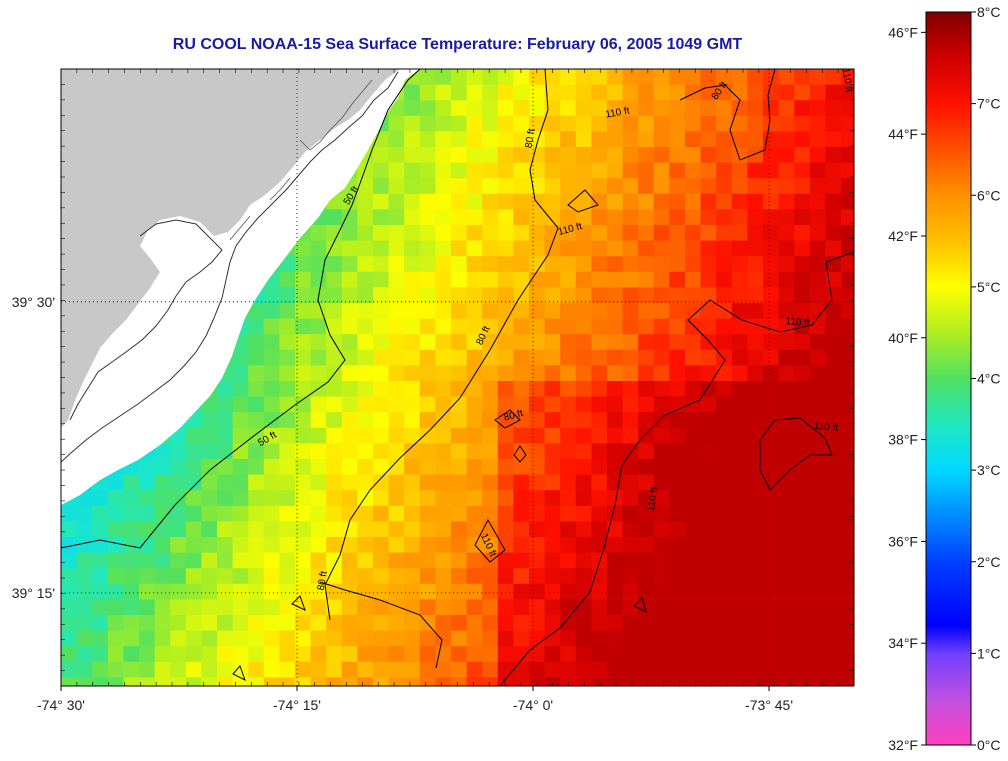 Image resolution: width=1008 pixels, height=761 pixels. What do you see at coordinates (146, 320) in the screenshot?
I see `bay-outline` at bounding box center [146, 320].